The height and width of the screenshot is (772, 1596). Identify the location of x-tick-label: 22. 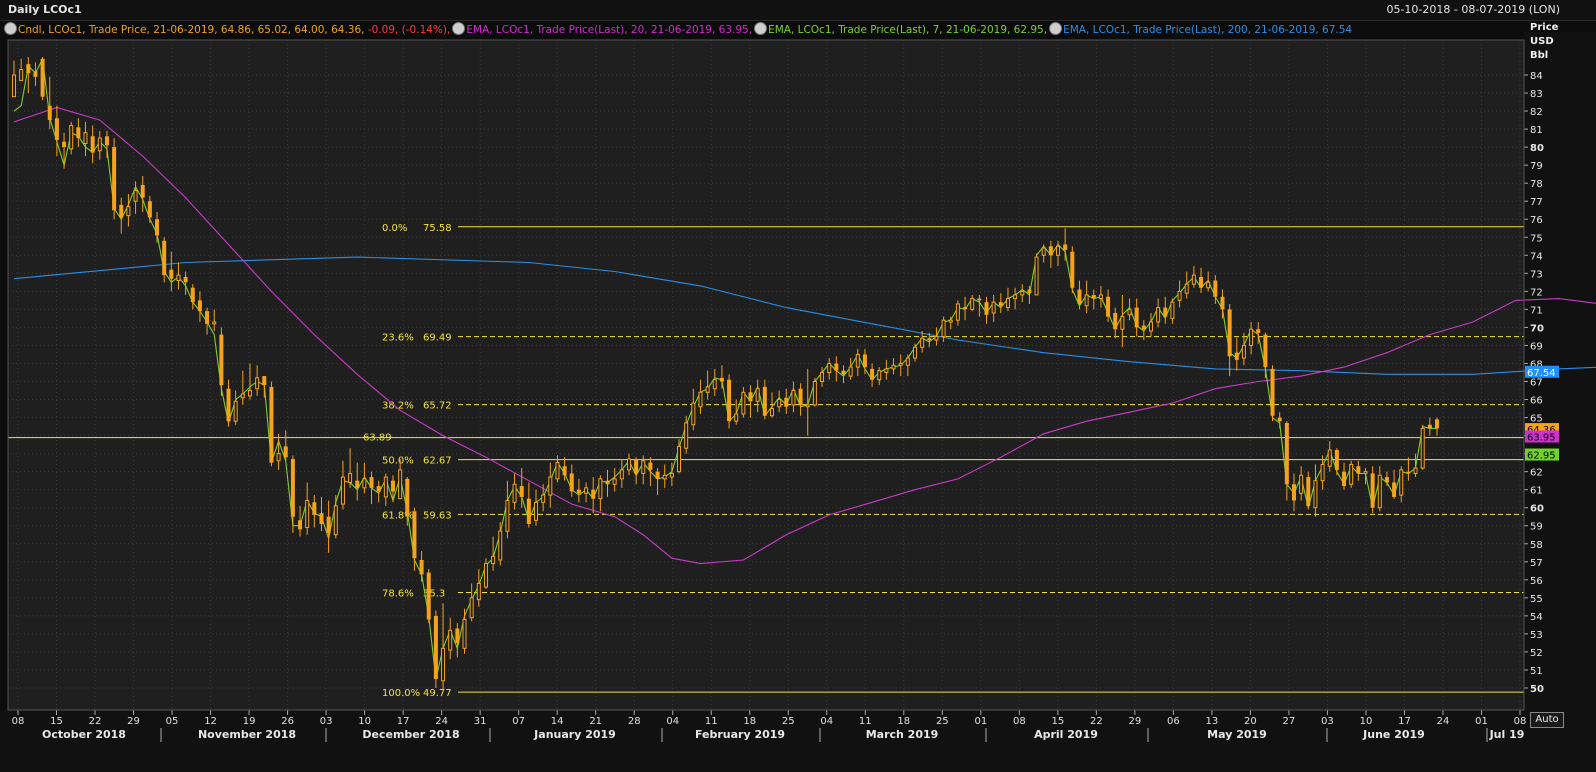
(95, 721).